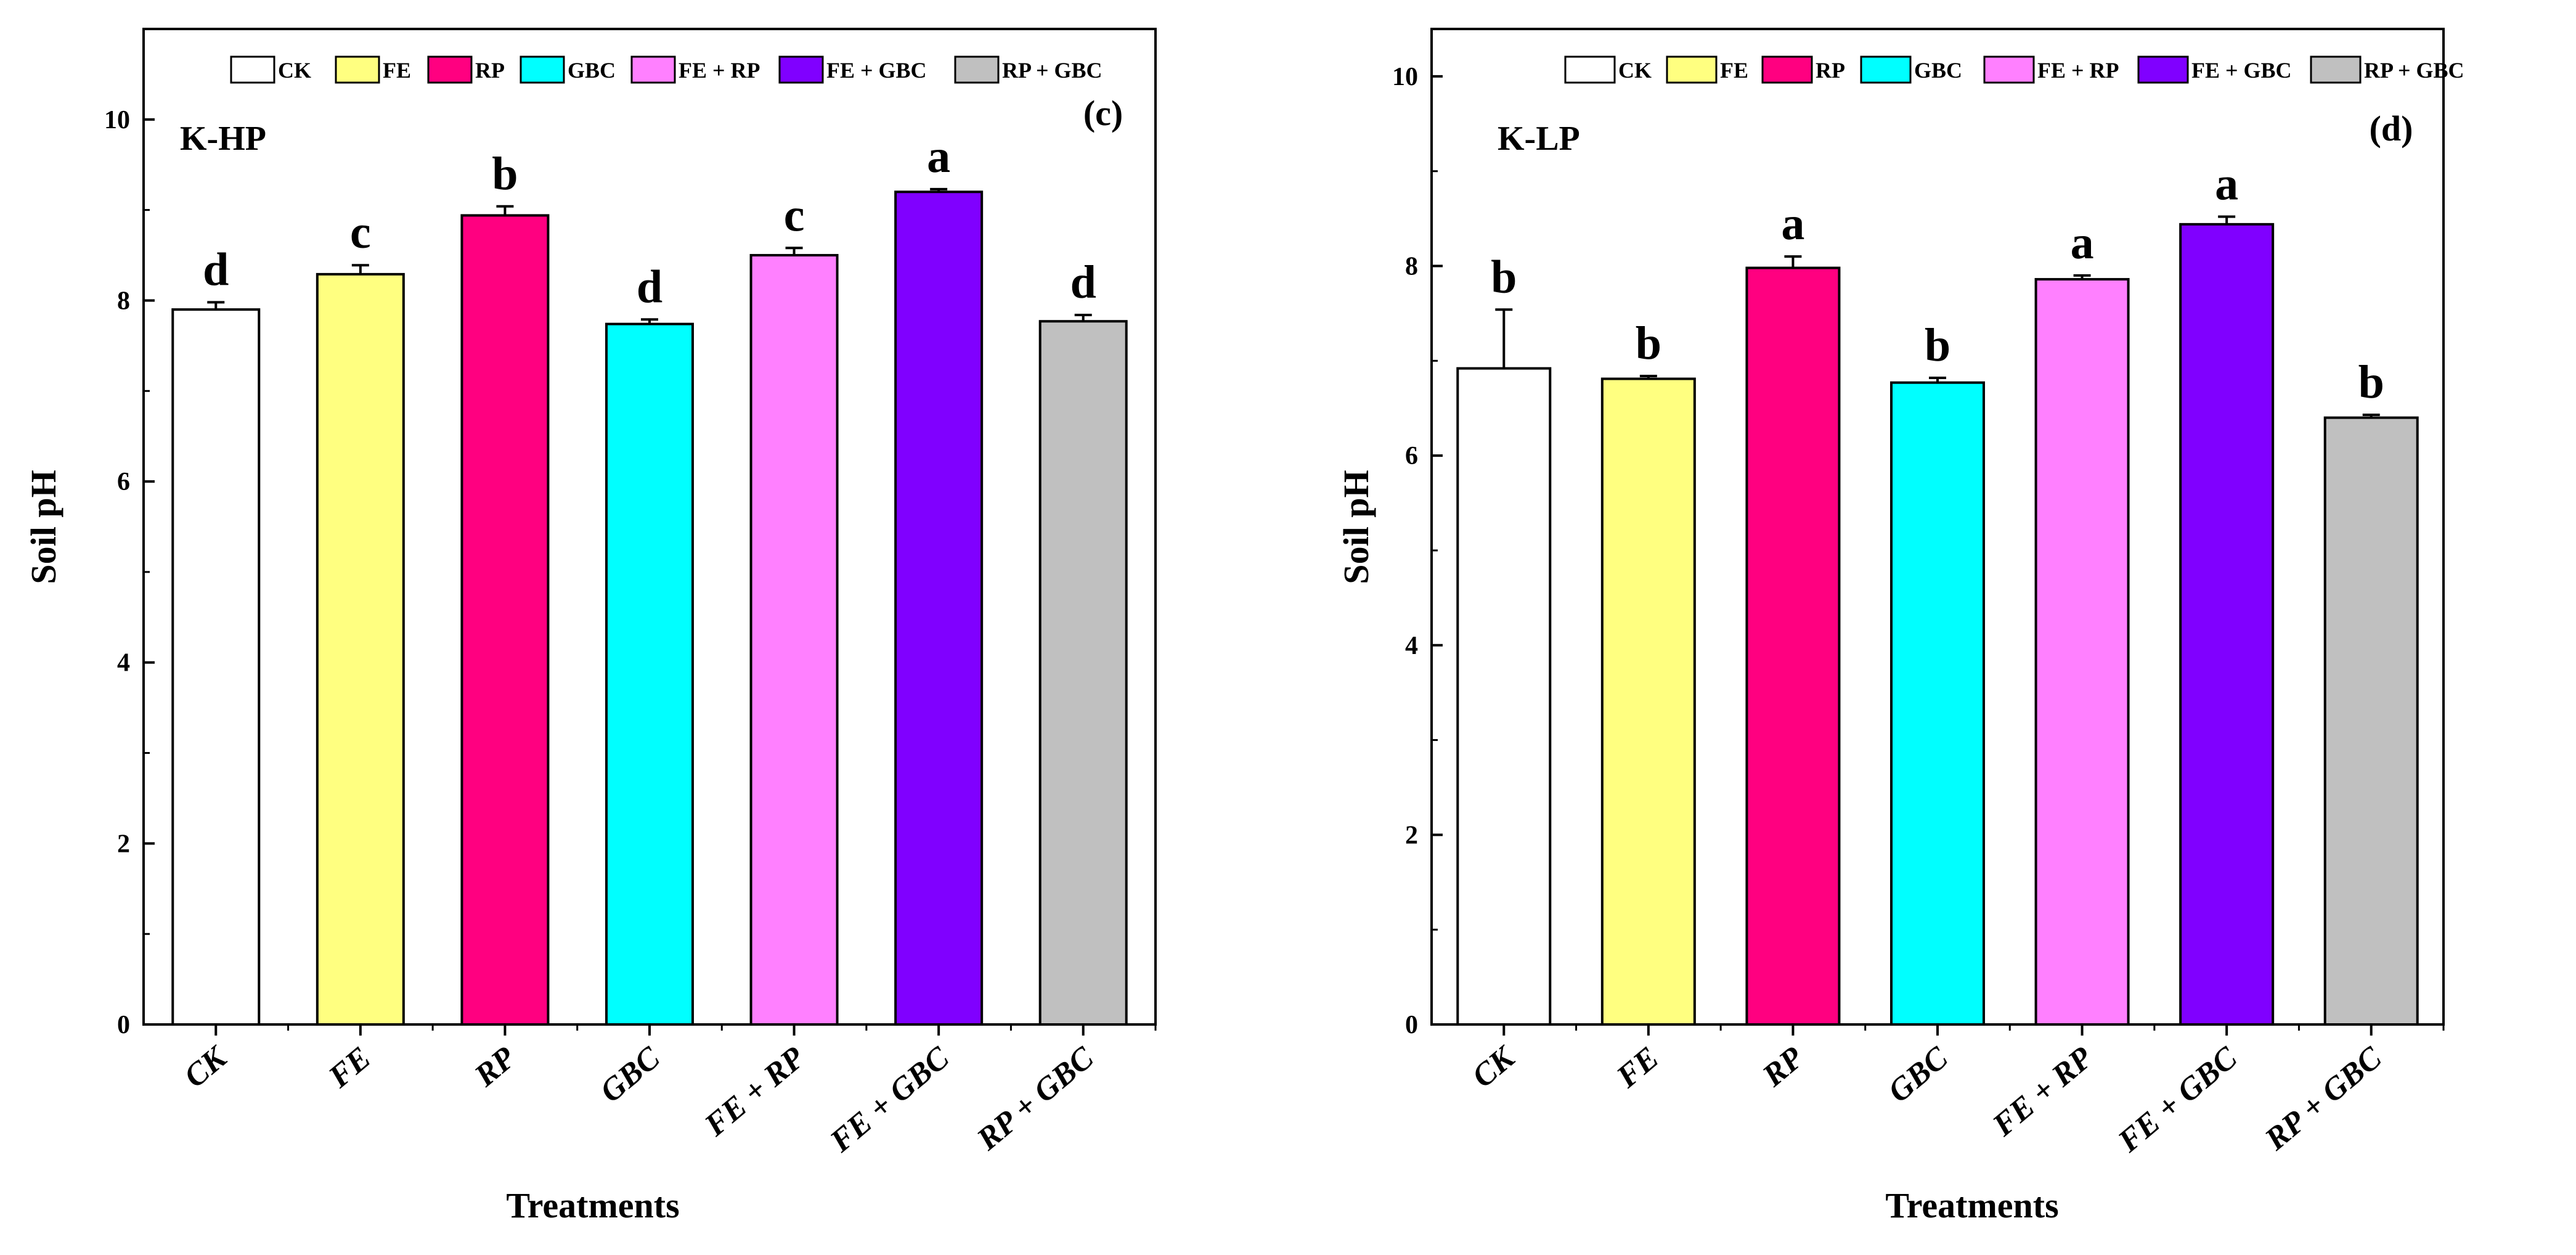 The image size is (2576, 1255). I want to click on site-label: K-HP, so click(223, 139).